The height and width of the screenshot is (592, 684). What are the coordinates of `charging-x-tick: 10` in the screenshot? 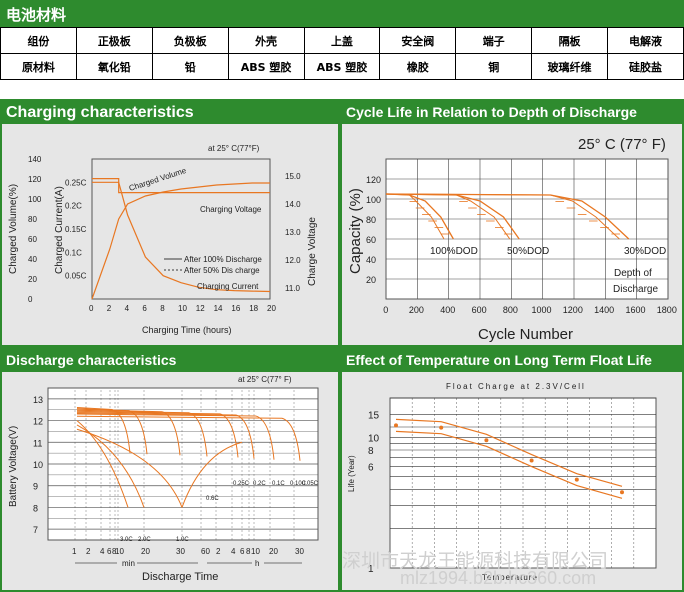 It's located at (182, 308).